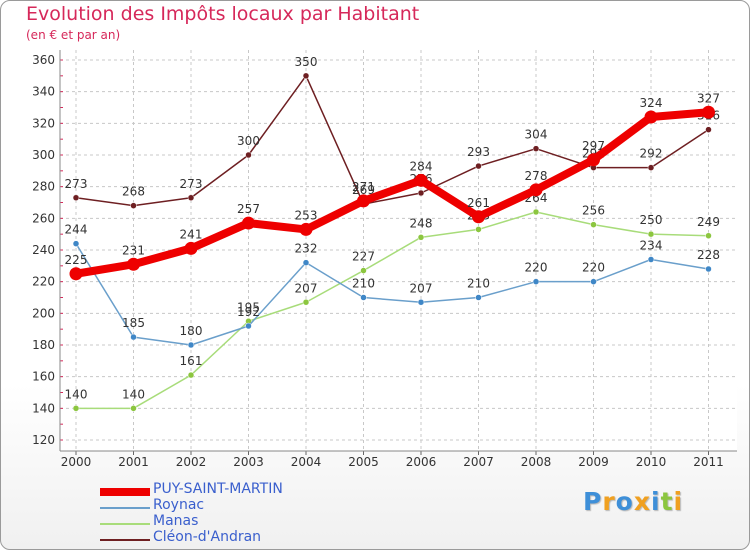 This screenshot has height=550, width=750. What do you see at coordinates (609, 501) in the screenshot?
I see `logo-letter: r` at bounding box center [609, 501].